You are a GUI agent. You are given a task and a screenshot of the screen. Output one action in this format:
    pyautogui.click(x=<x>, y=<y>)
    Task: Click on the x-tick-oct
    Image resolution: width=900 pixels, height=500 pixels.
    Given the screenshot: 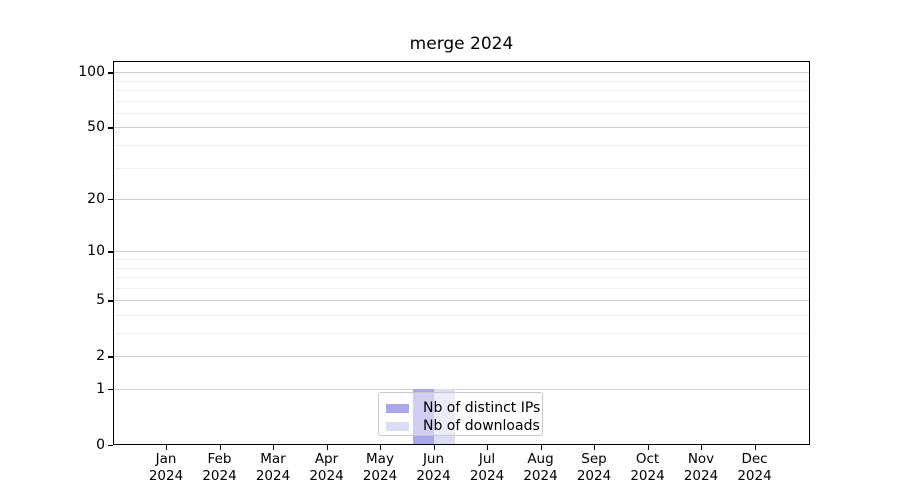 What is the action you would take?
    pyautogui.click(x=648, y=447)
    